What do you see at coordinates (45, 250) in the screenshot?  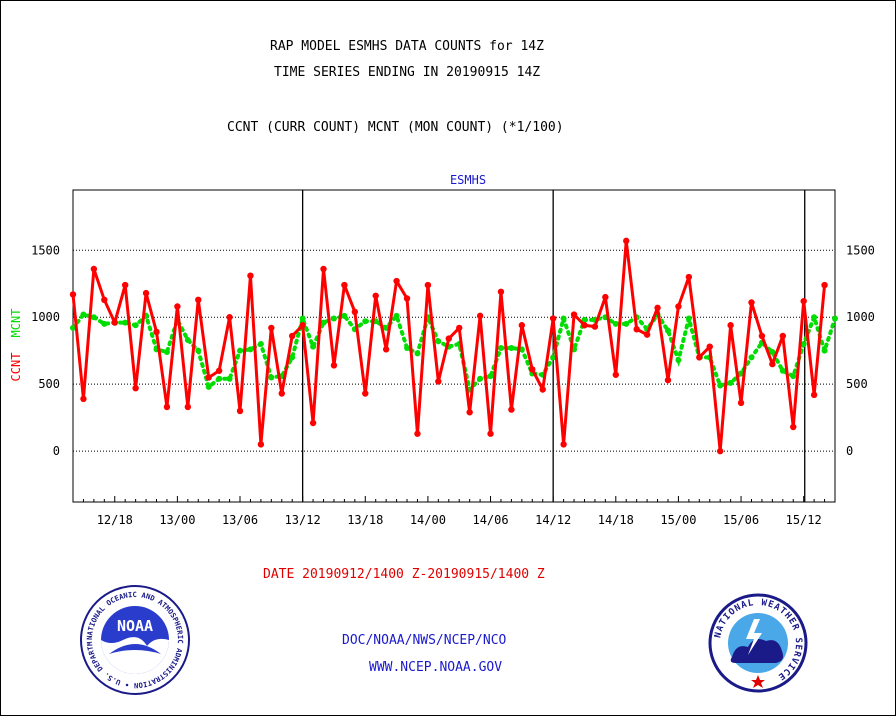 I see `y-tick-label-left: 1500` at bounding box center [45, 250].